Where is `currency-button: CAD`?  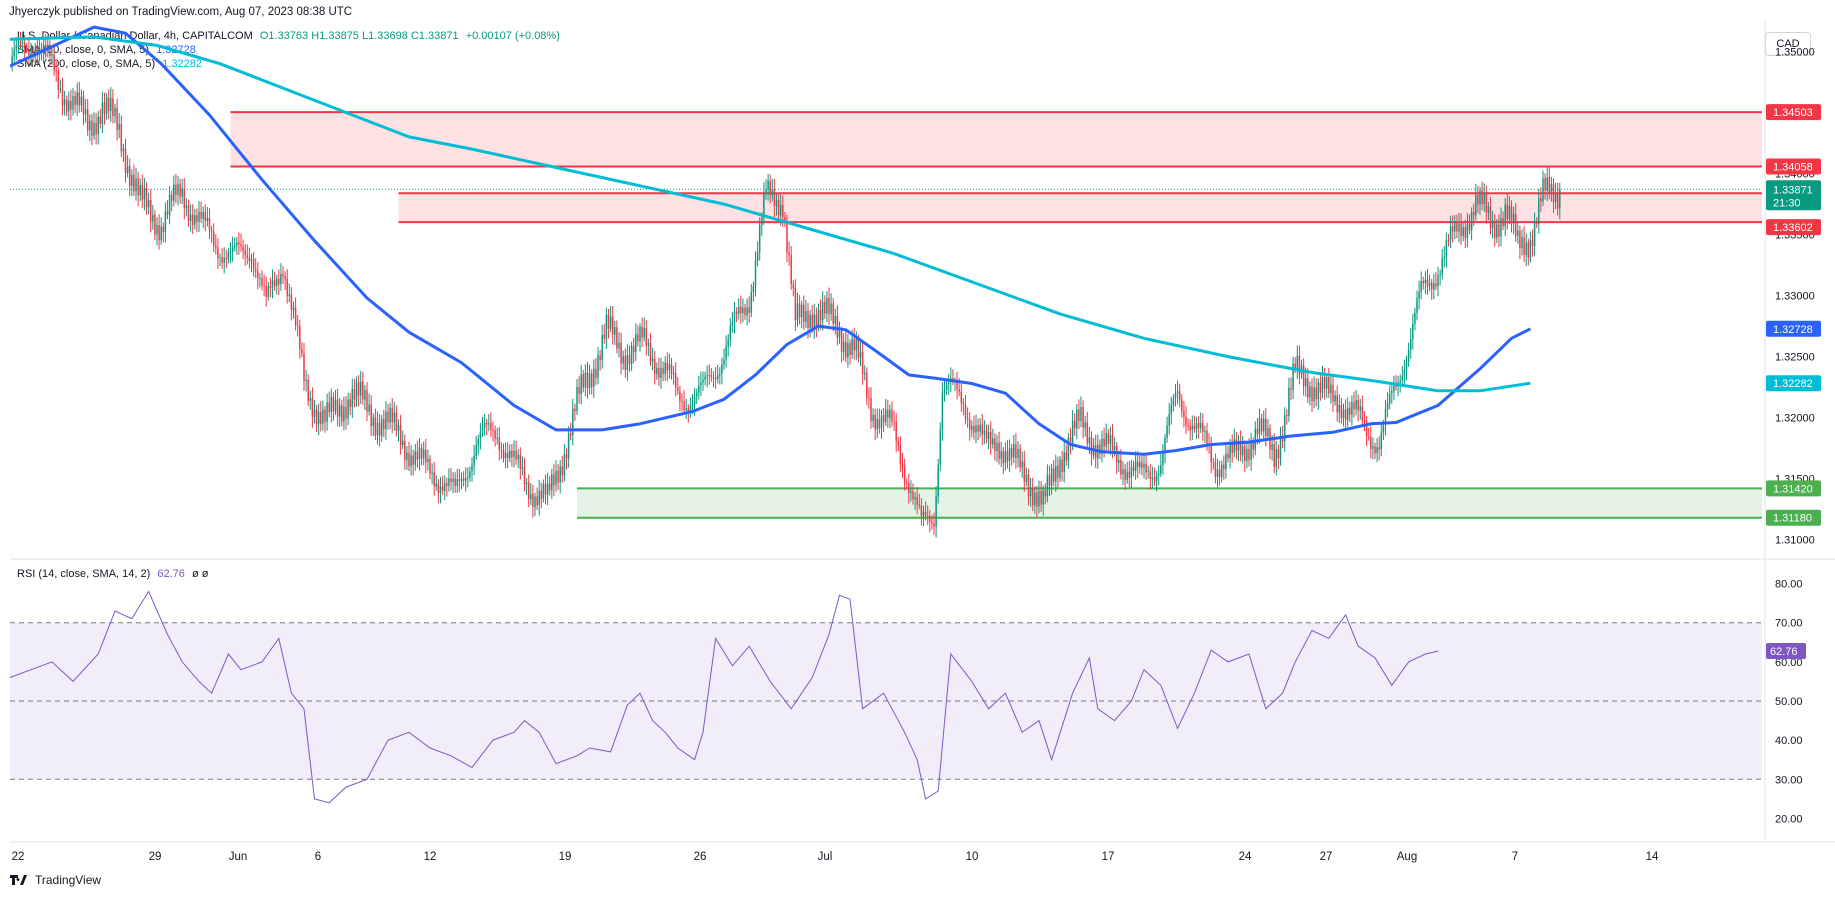
currency-button: CAD is located at coordinates (1788, 44).